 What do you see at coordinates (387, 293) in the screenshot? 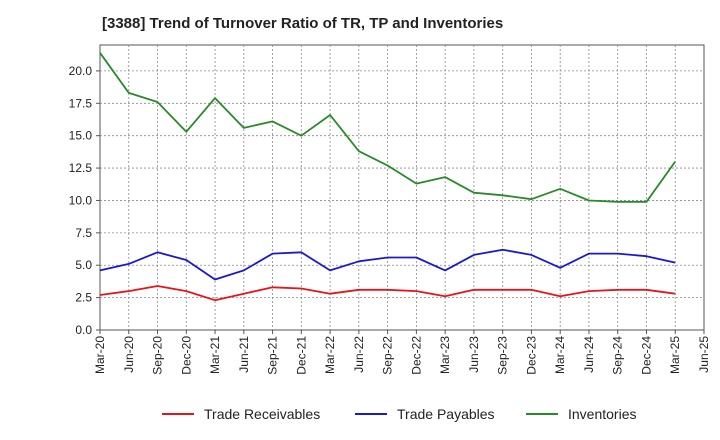
I see `series-line-trade-receivables` at bounding box center [387, 293].